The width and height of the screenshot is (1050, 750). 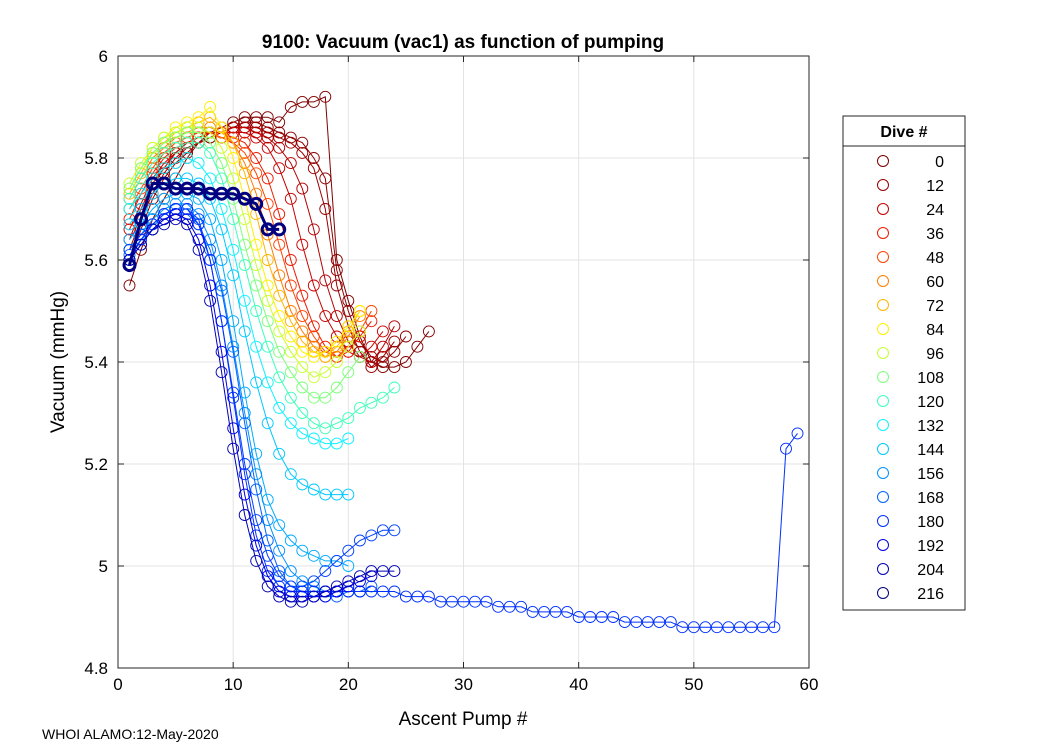 I want to click on legend-label: 192, so click(x=930, y=546).